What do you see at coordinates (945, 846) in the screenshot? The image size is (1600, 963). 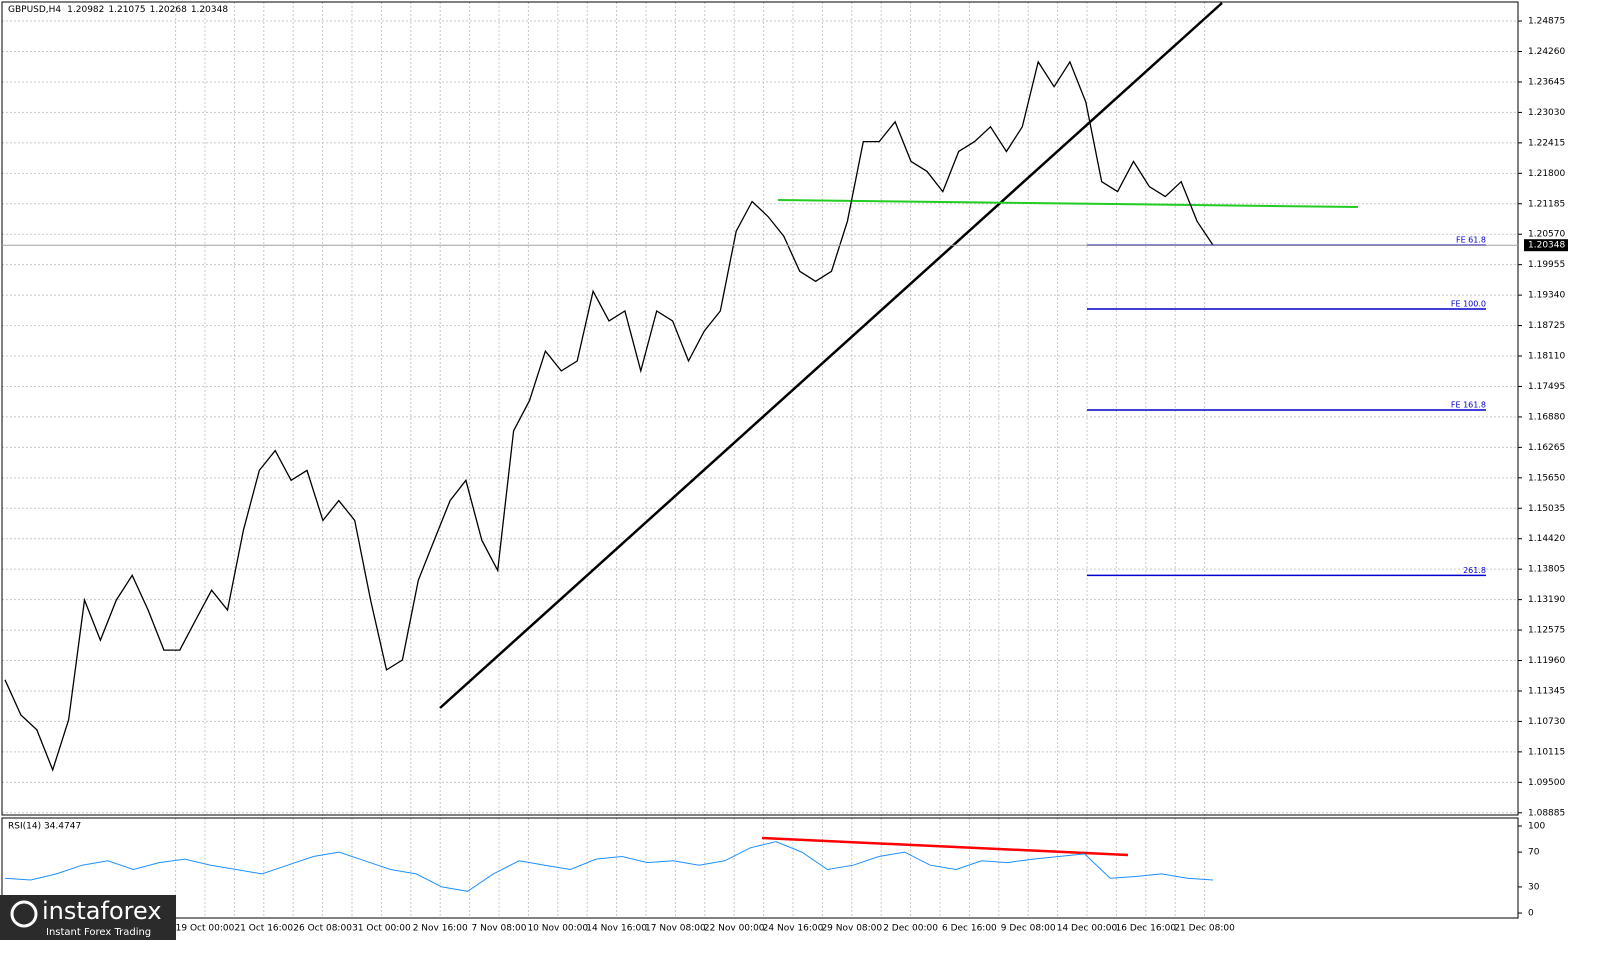 I see `divergence-line` at bounding box center [945, 846].